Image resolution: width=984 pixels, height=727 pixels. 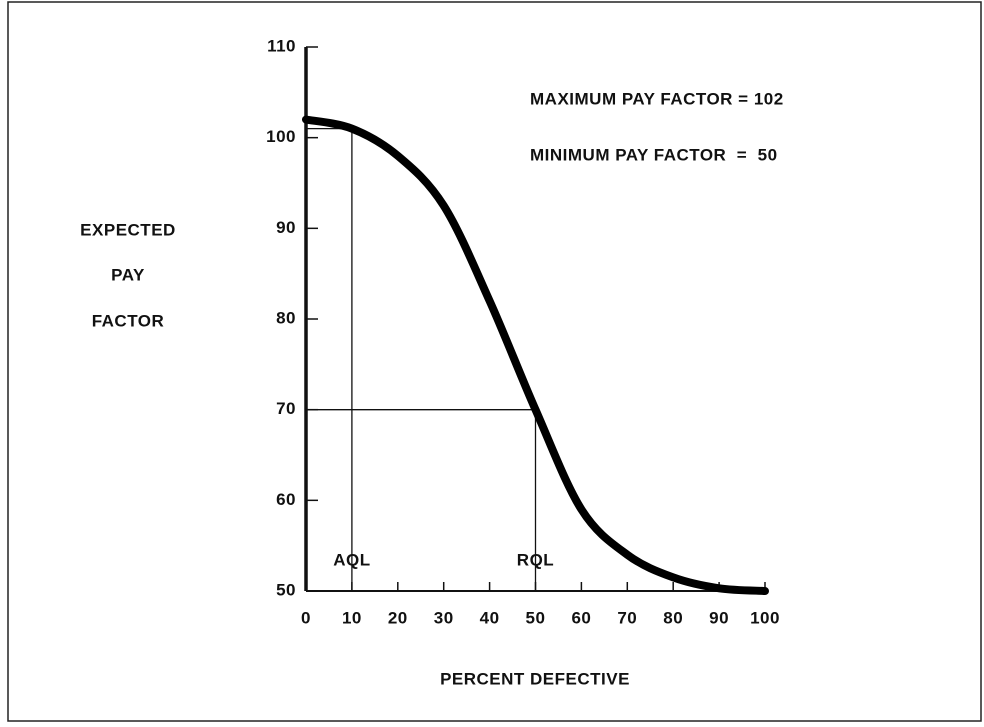 I want to click on y-axis-label: PAY, so click(x=128, y=274).